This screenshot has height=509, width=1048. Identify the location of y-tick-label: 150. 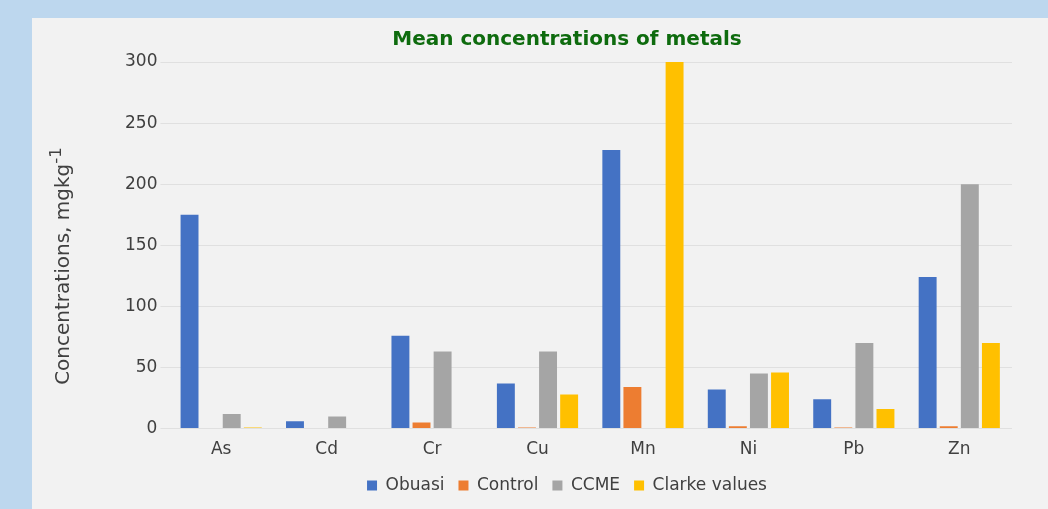
(141, 243).